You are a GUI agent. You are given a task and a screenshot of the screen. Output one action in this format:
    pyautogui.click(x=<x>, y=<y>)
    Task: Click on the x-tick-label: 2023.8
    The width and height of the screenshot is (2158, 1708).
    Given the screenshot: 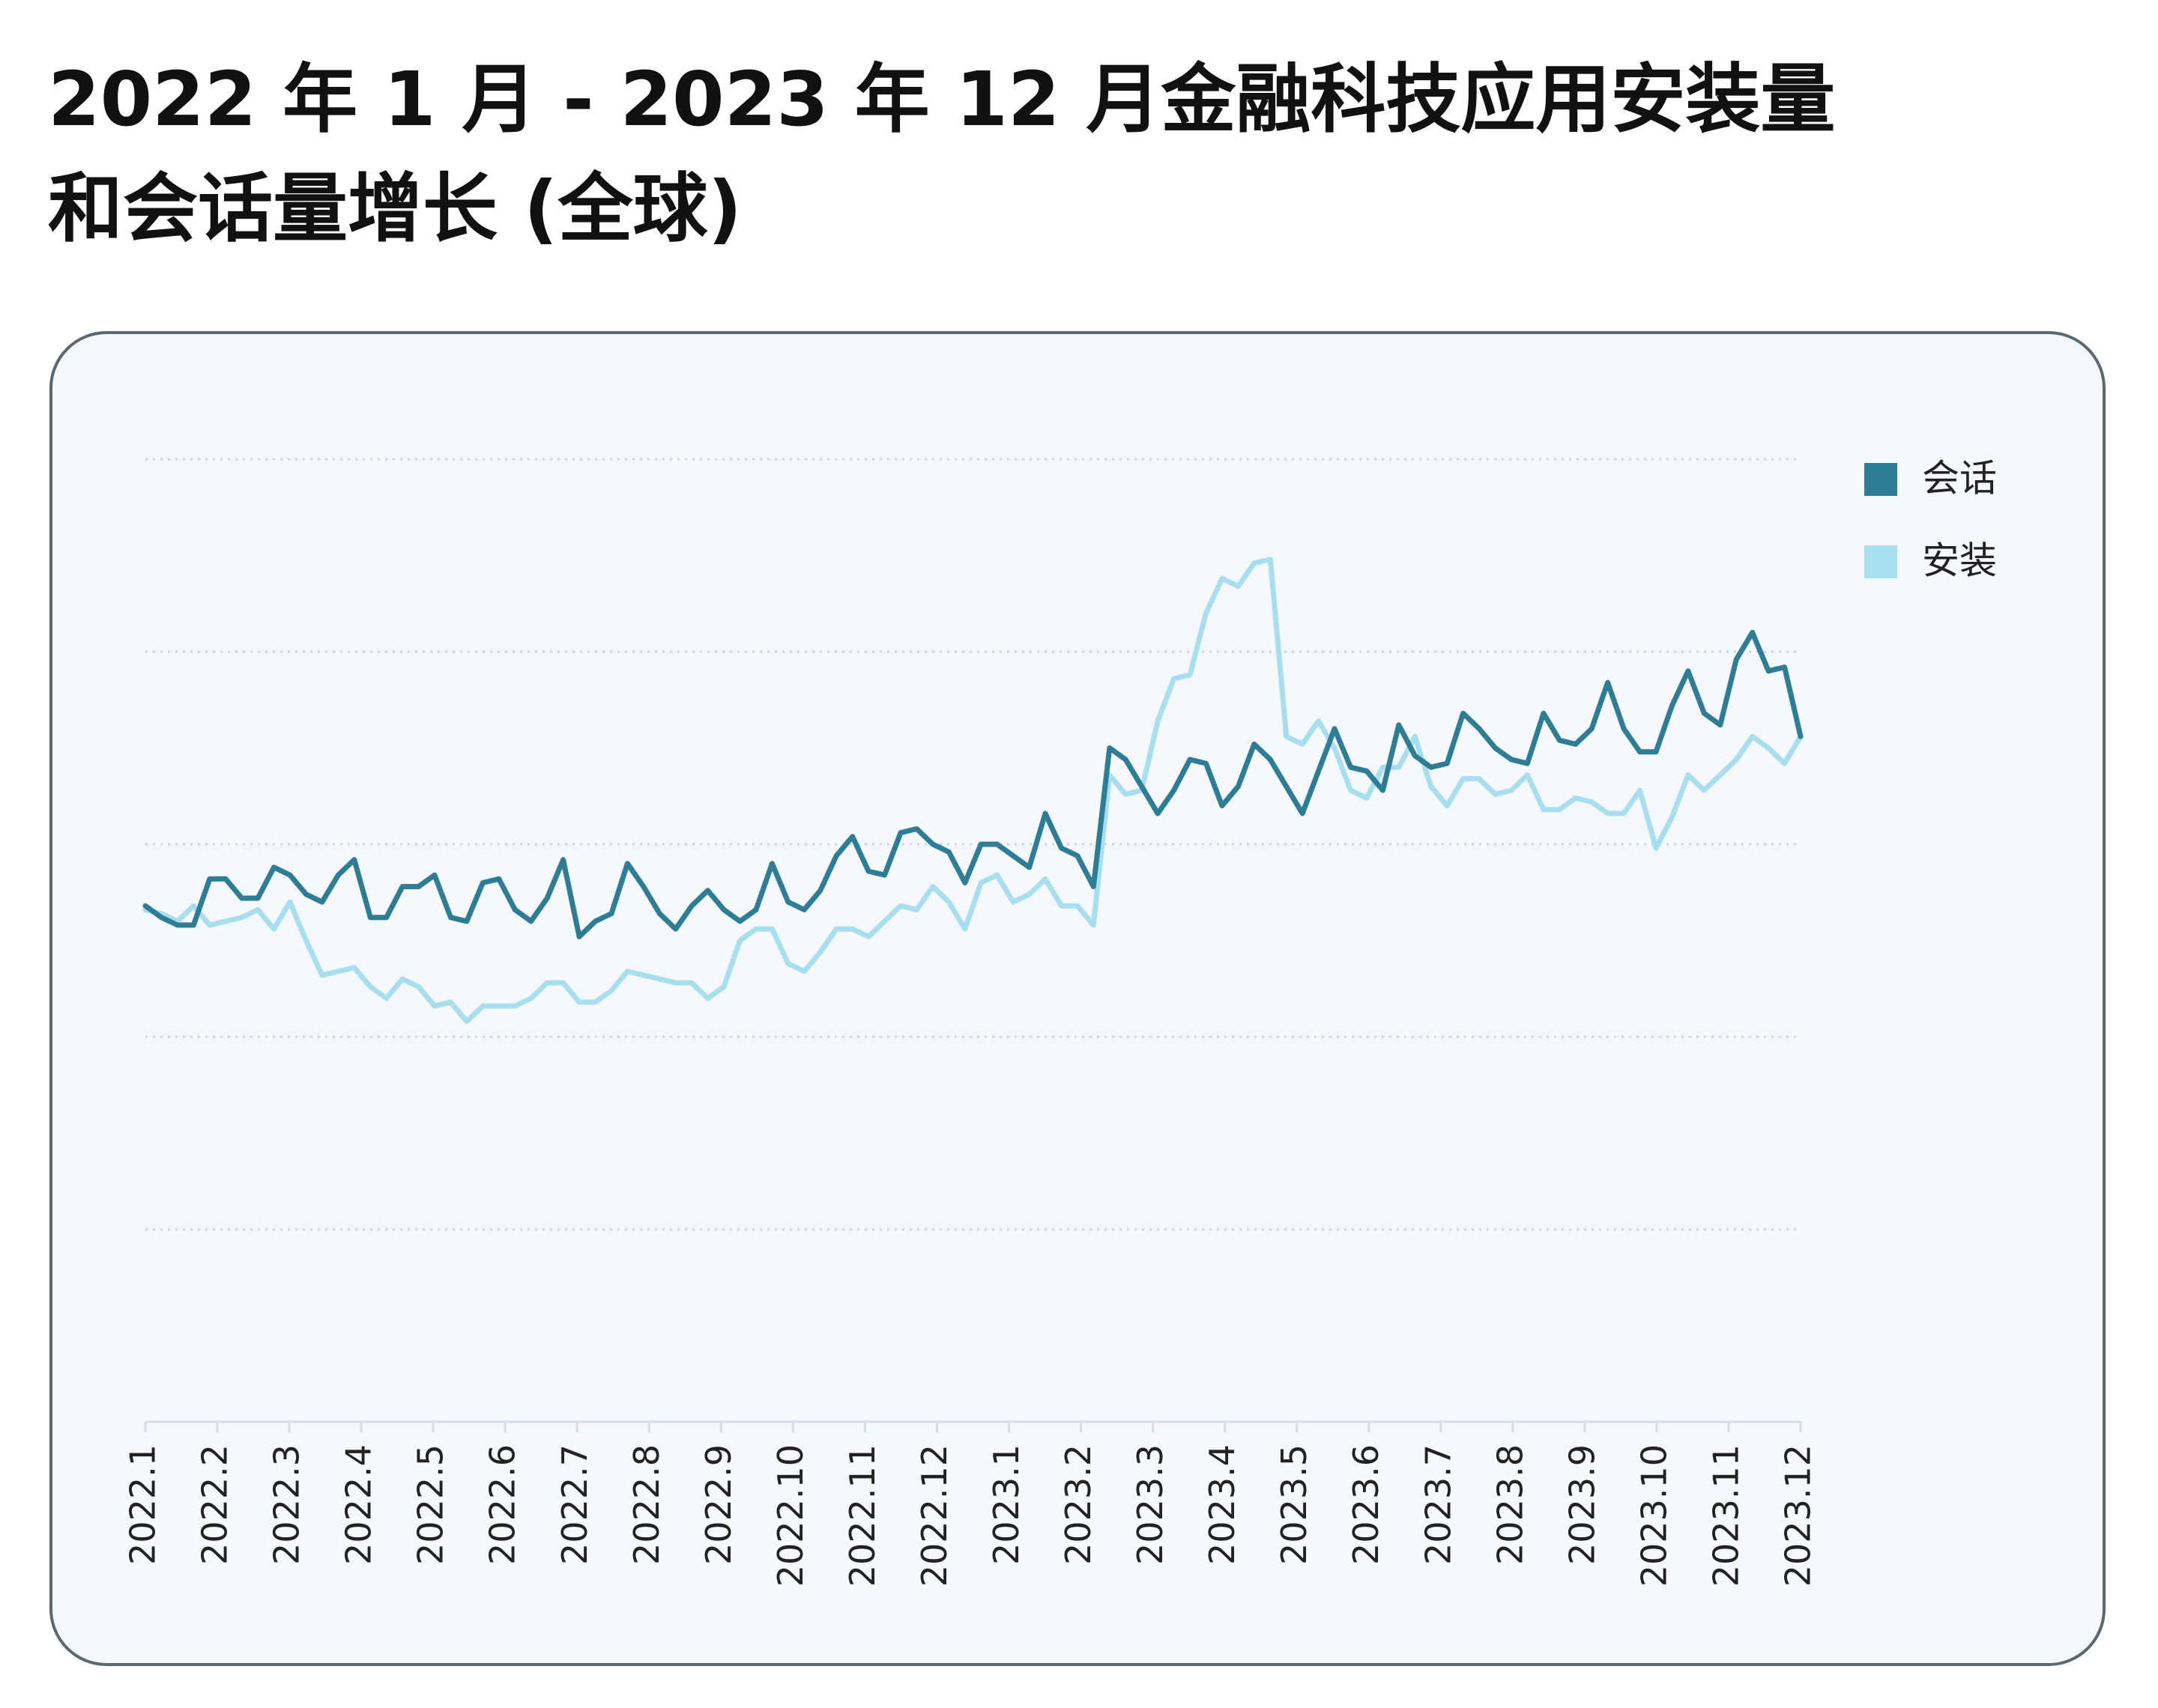 What is the action you would take?
    pyautogui.click(x=1510, y=1504)
    